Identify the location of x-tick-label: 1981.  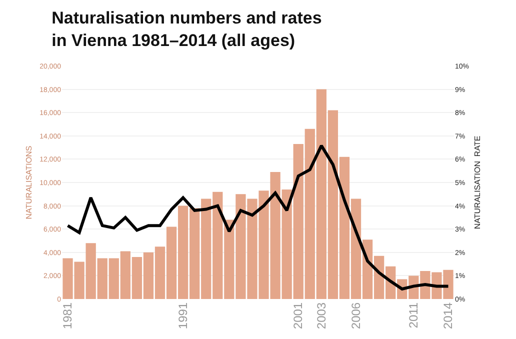
(67, 316).